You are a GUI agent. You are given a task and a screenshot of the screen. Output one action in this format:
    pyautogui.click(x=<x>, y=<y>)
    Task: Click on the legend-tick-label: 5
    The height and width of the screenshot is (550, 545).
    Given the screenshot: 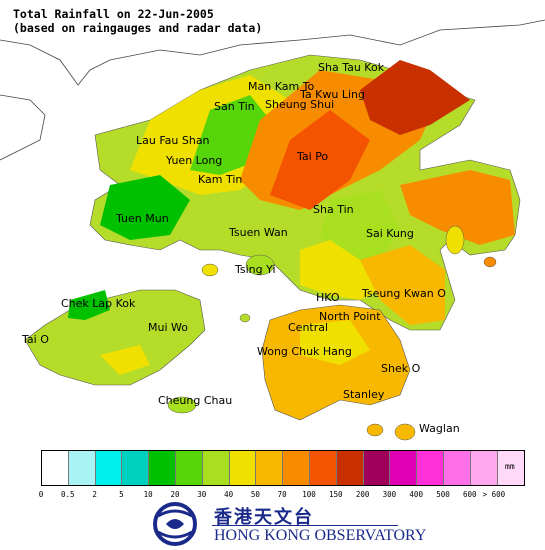 What is the action you would take?
    pyautogui.click(x=121, y=494)
    